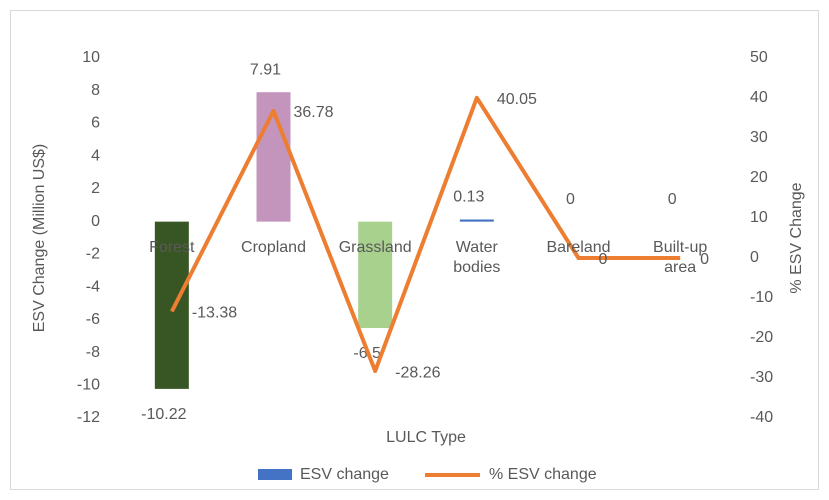  Describe the element at coordinates (93, 352) in the screenshot. I see `y-tick-label: -8` at that location.